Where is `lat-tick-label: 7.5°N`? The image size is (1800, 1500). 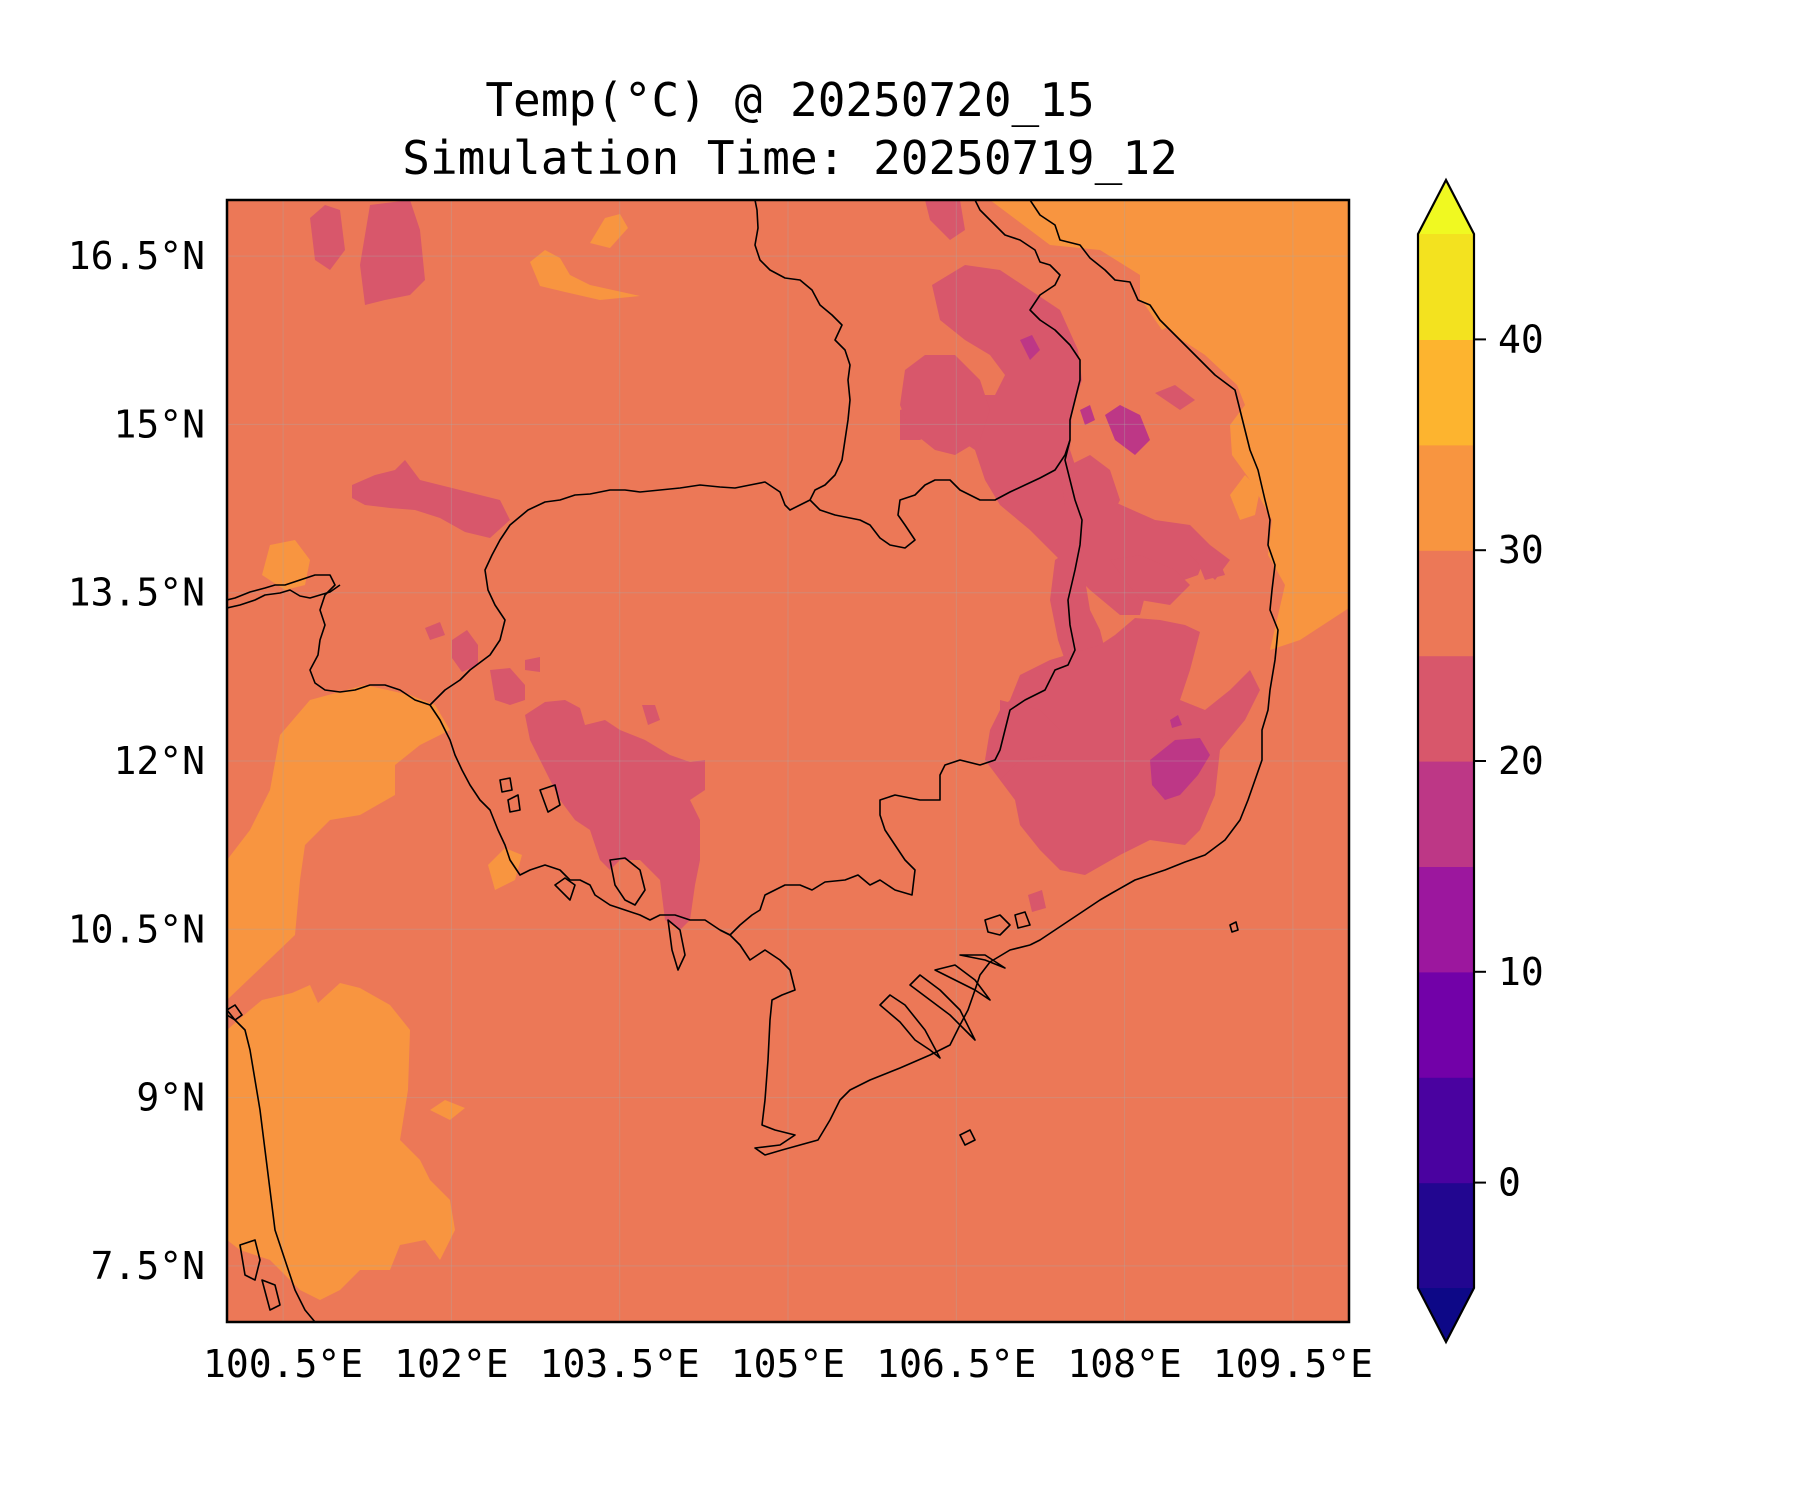 lat-tick-label: 7.5°N is located at coordinates (148, 1266).